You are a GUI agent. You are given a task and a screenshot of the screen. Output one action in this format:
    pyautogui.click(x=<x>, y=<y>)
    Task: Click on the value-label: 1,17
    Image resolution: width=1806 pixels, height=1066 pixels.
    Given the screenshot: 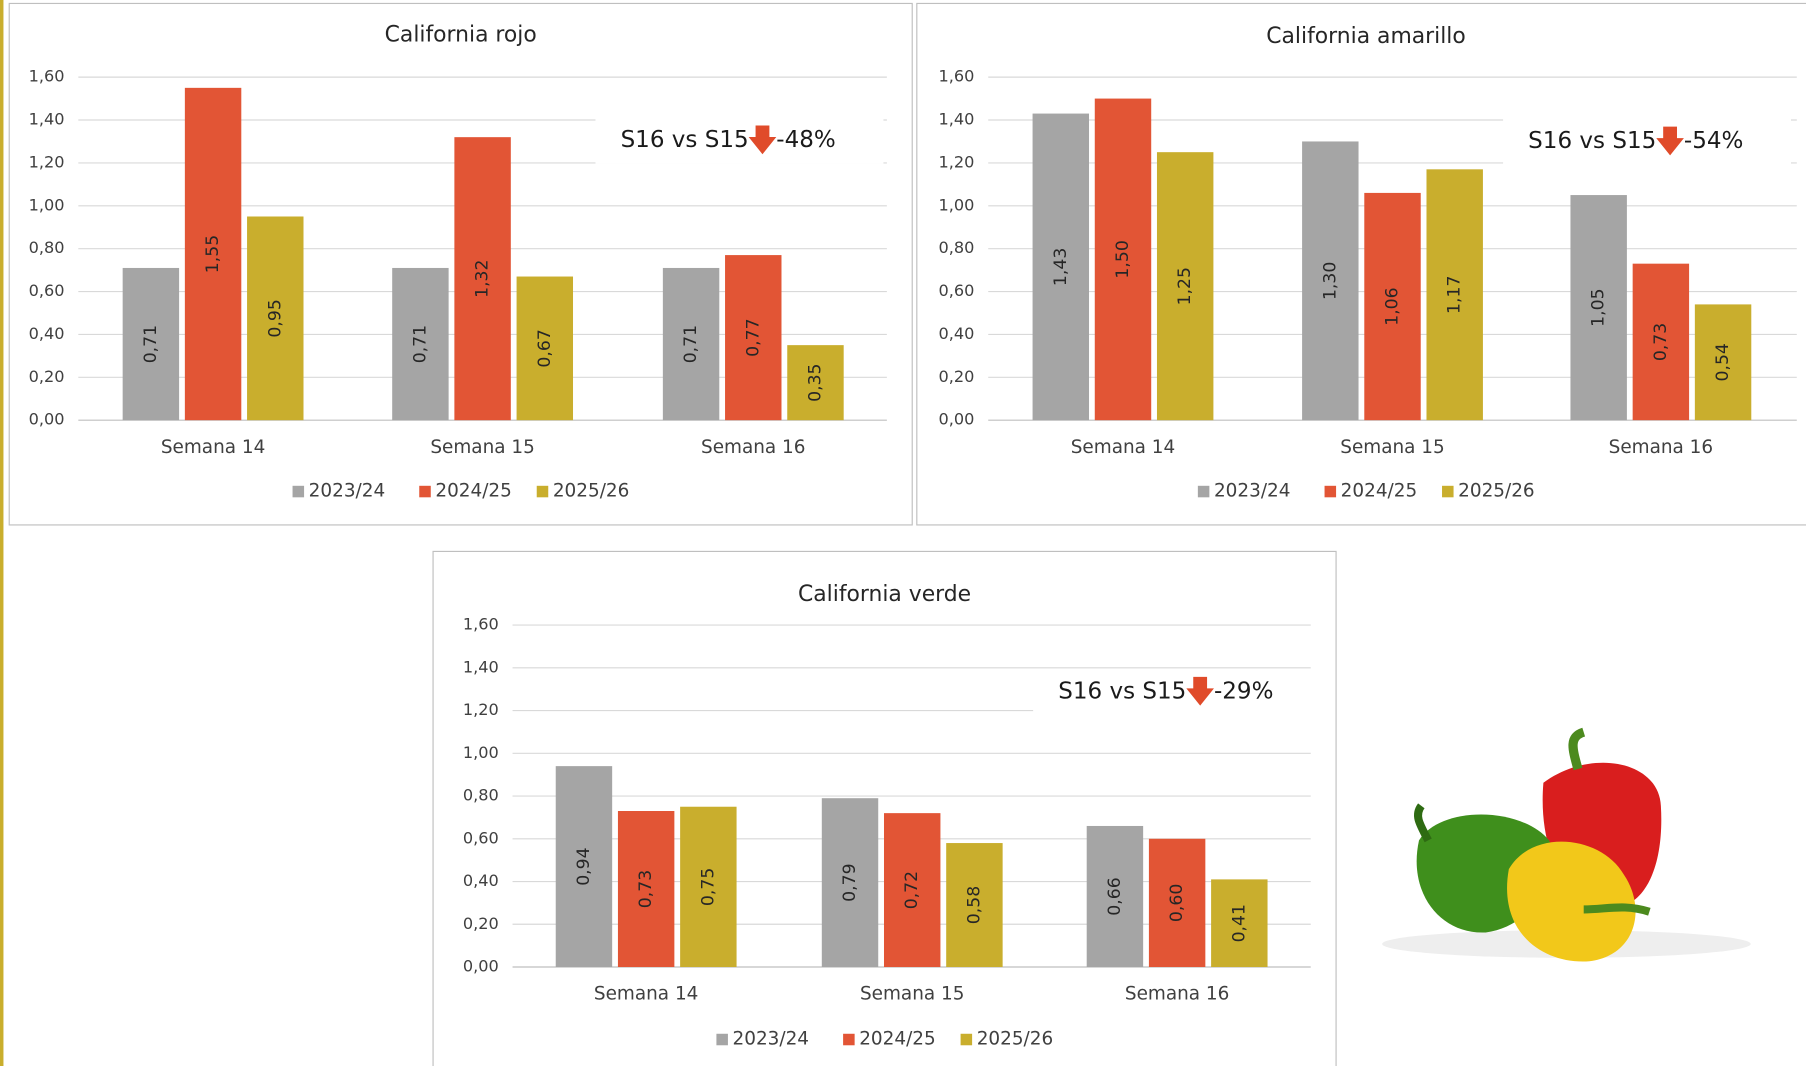 What is the action you would take?
    pyautogui.click(x=1455, y=295)
    